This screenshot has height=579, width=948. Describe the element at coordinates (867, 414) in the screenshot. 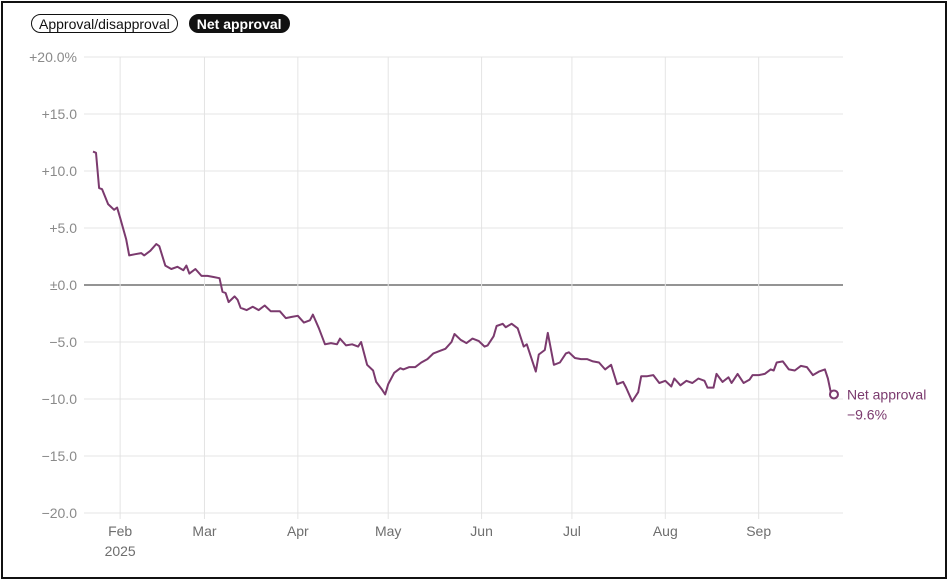

I see `series-end-value: −9.6%` at that location.